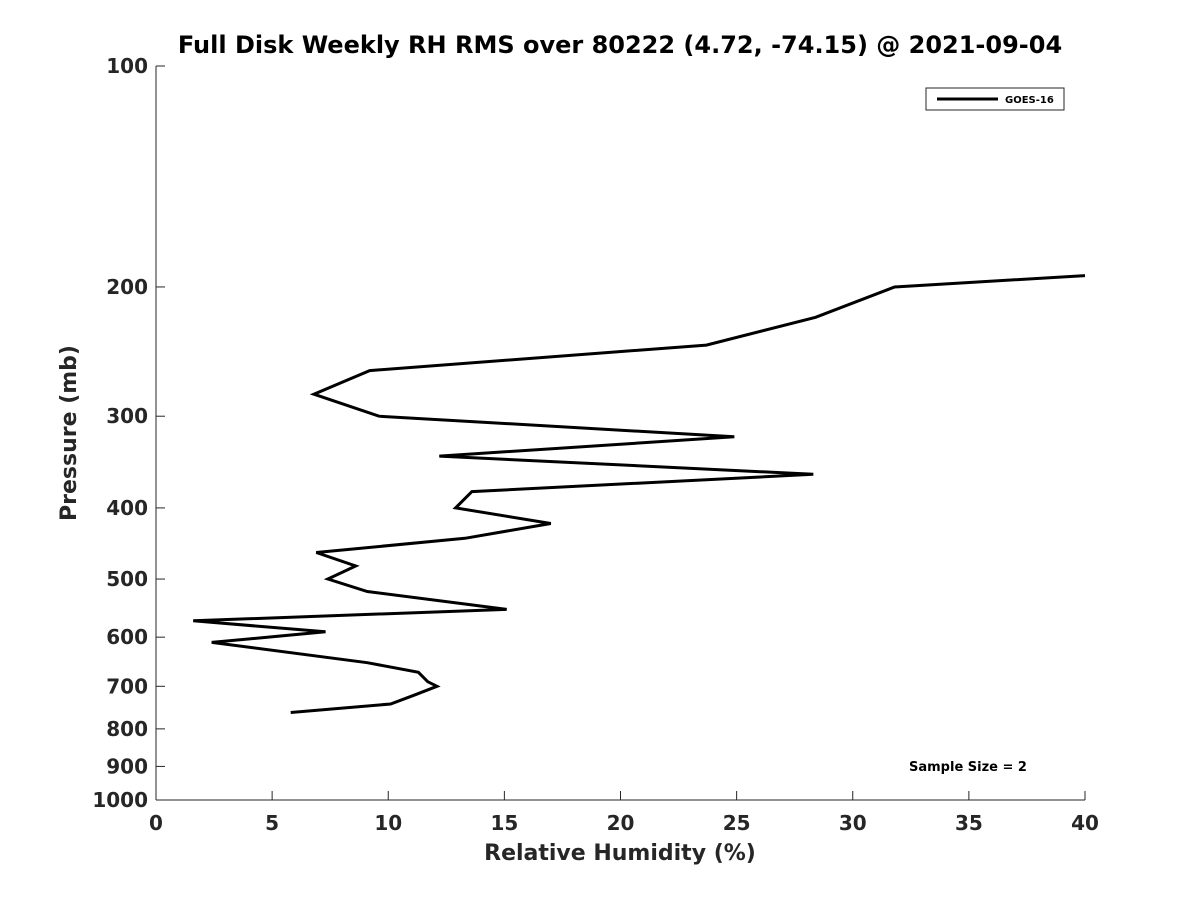 The height and width of the screenshot is (900, 1200). I want to click on x-tick-label: 0, so click(156, 823).